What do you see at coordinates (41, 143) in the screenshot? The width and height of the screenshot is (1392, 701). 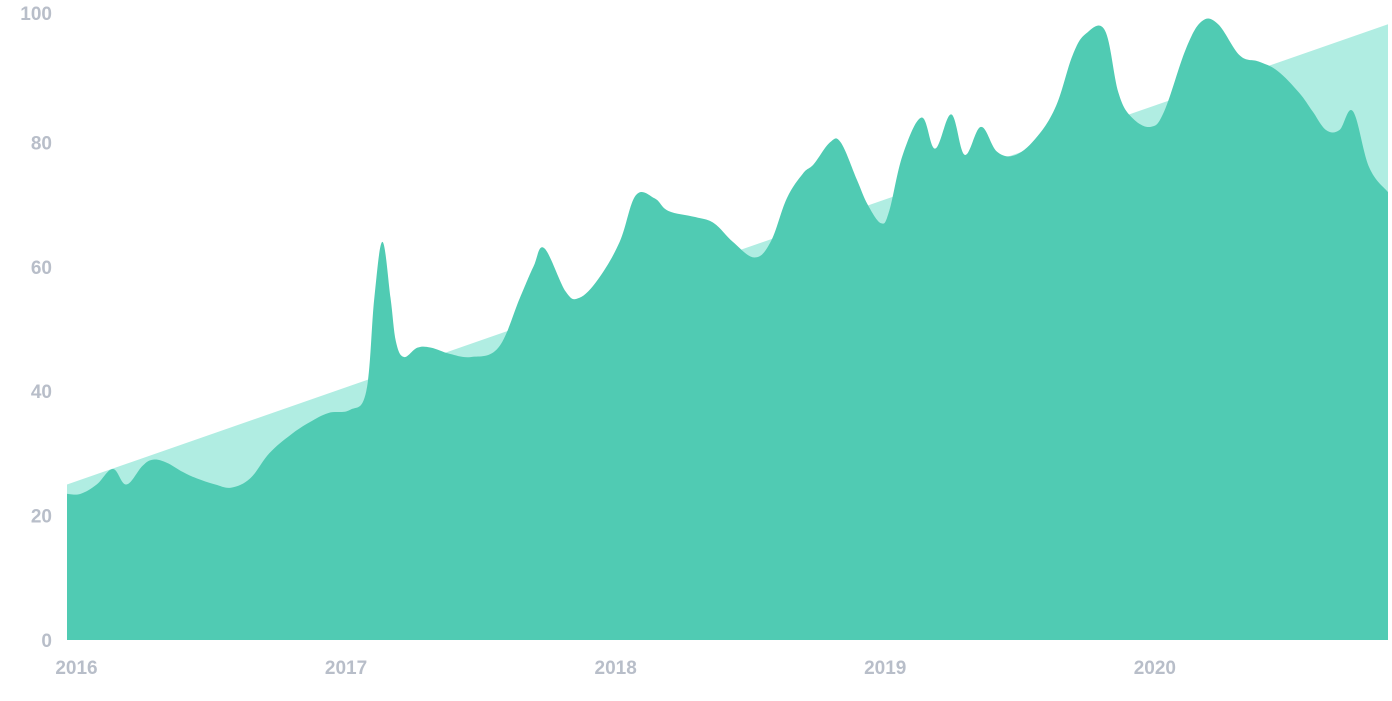 I see `y-tick-label: 80` at bounding box center [41, 143].